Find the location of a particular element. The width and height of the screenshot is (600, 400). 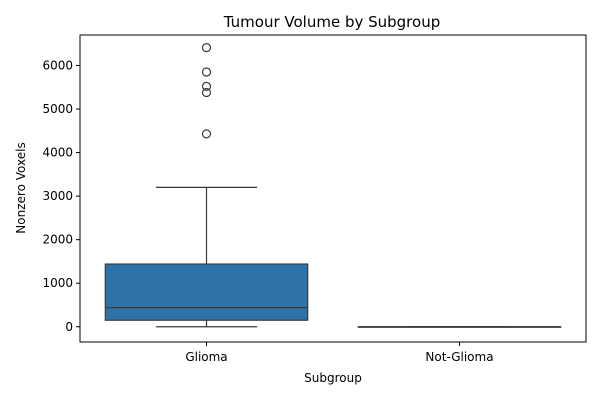

y-tick-label: 2000 is located at coordinates (57, 240).